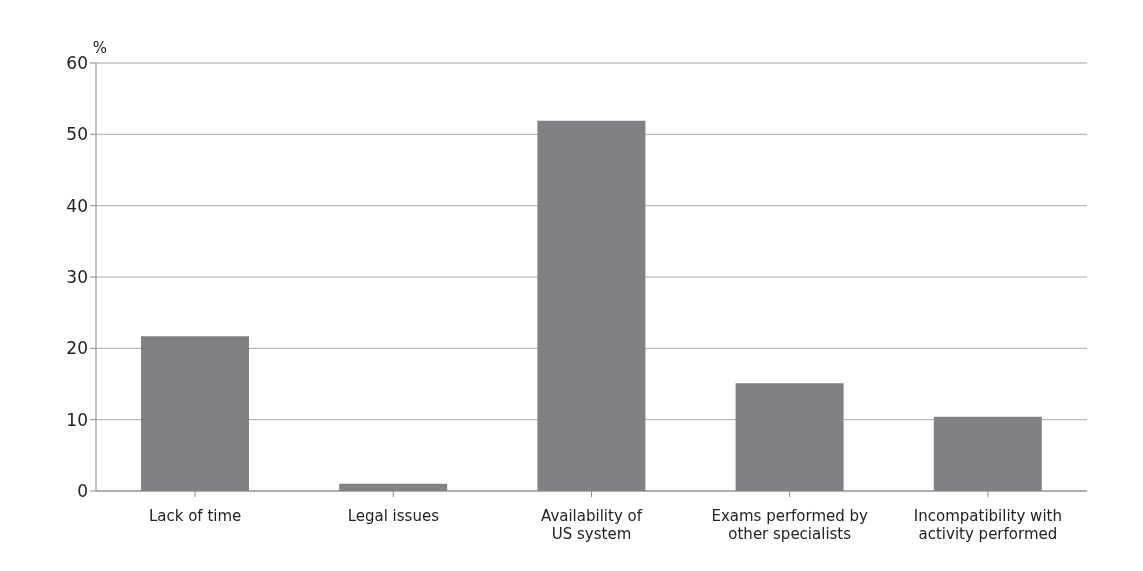 The image size is (1143, 571). I want to click on y-tick-label: 0, so click(82, 491).